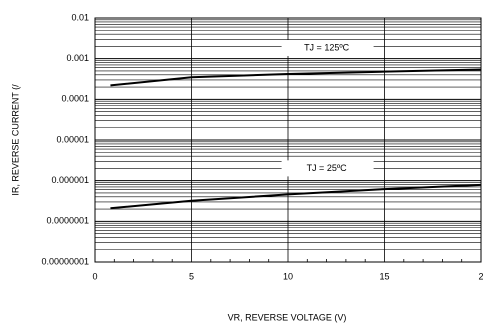 Image resolution: width=483 pixels, height=326 pixels. I want to click on x-tick-label: 10, so click(288, 276).